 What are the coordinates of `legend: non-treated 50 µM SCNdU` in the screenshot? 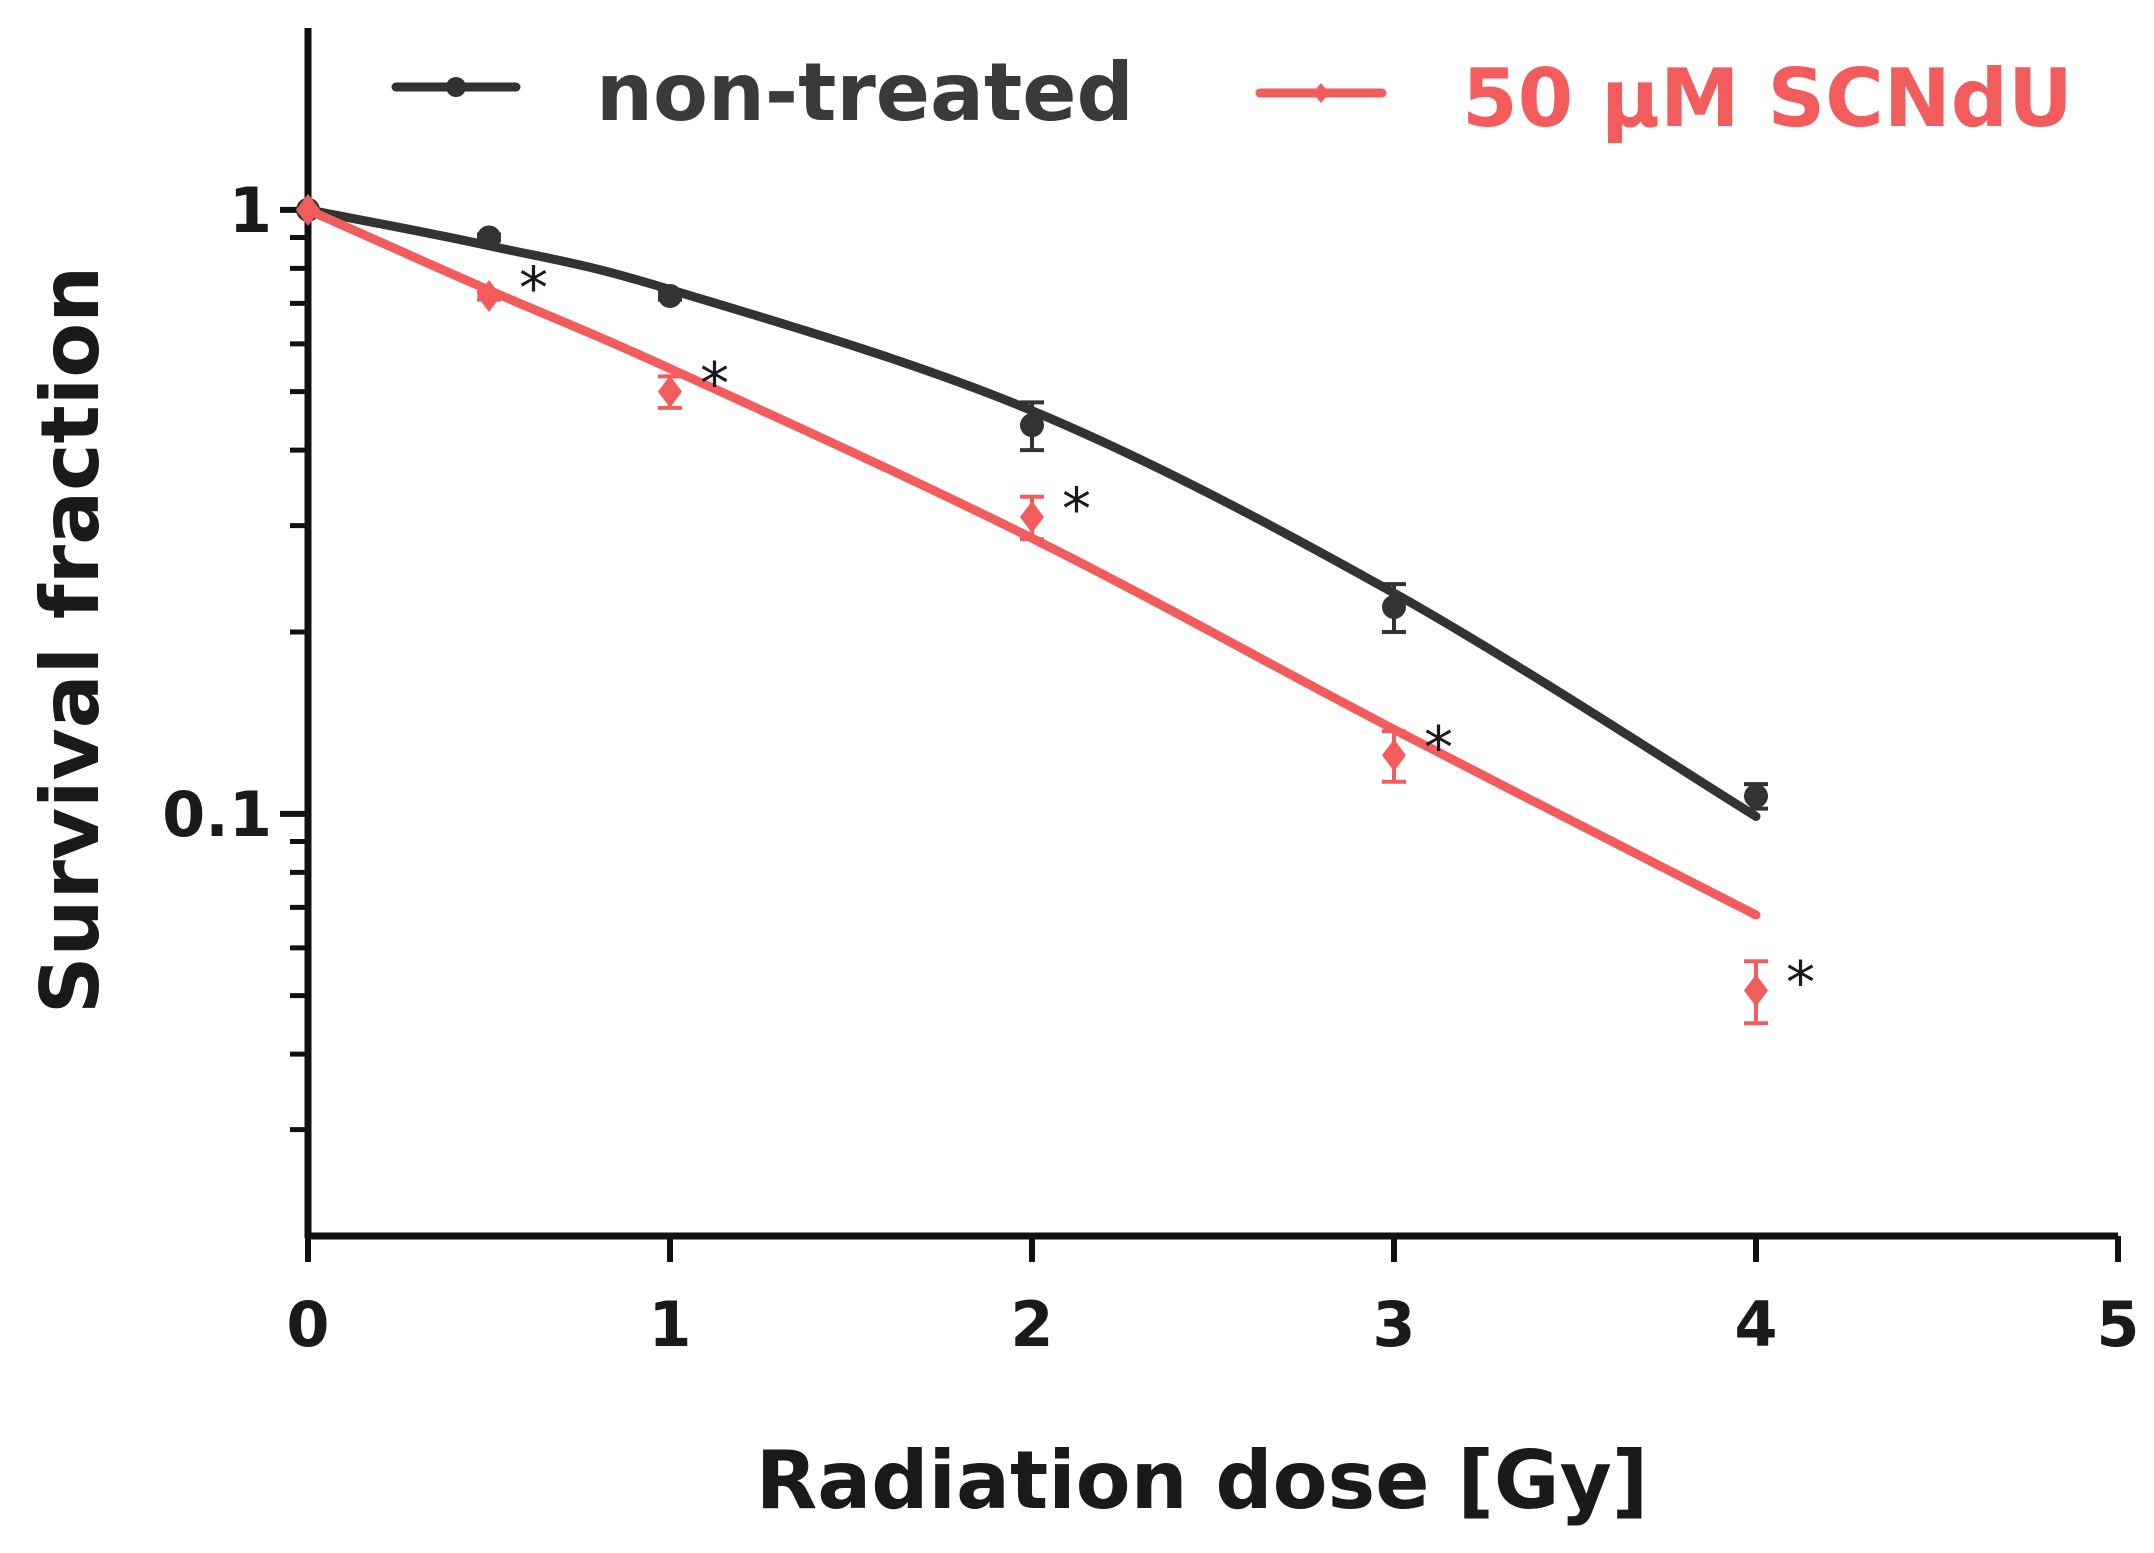 It's located at (1232, 95).